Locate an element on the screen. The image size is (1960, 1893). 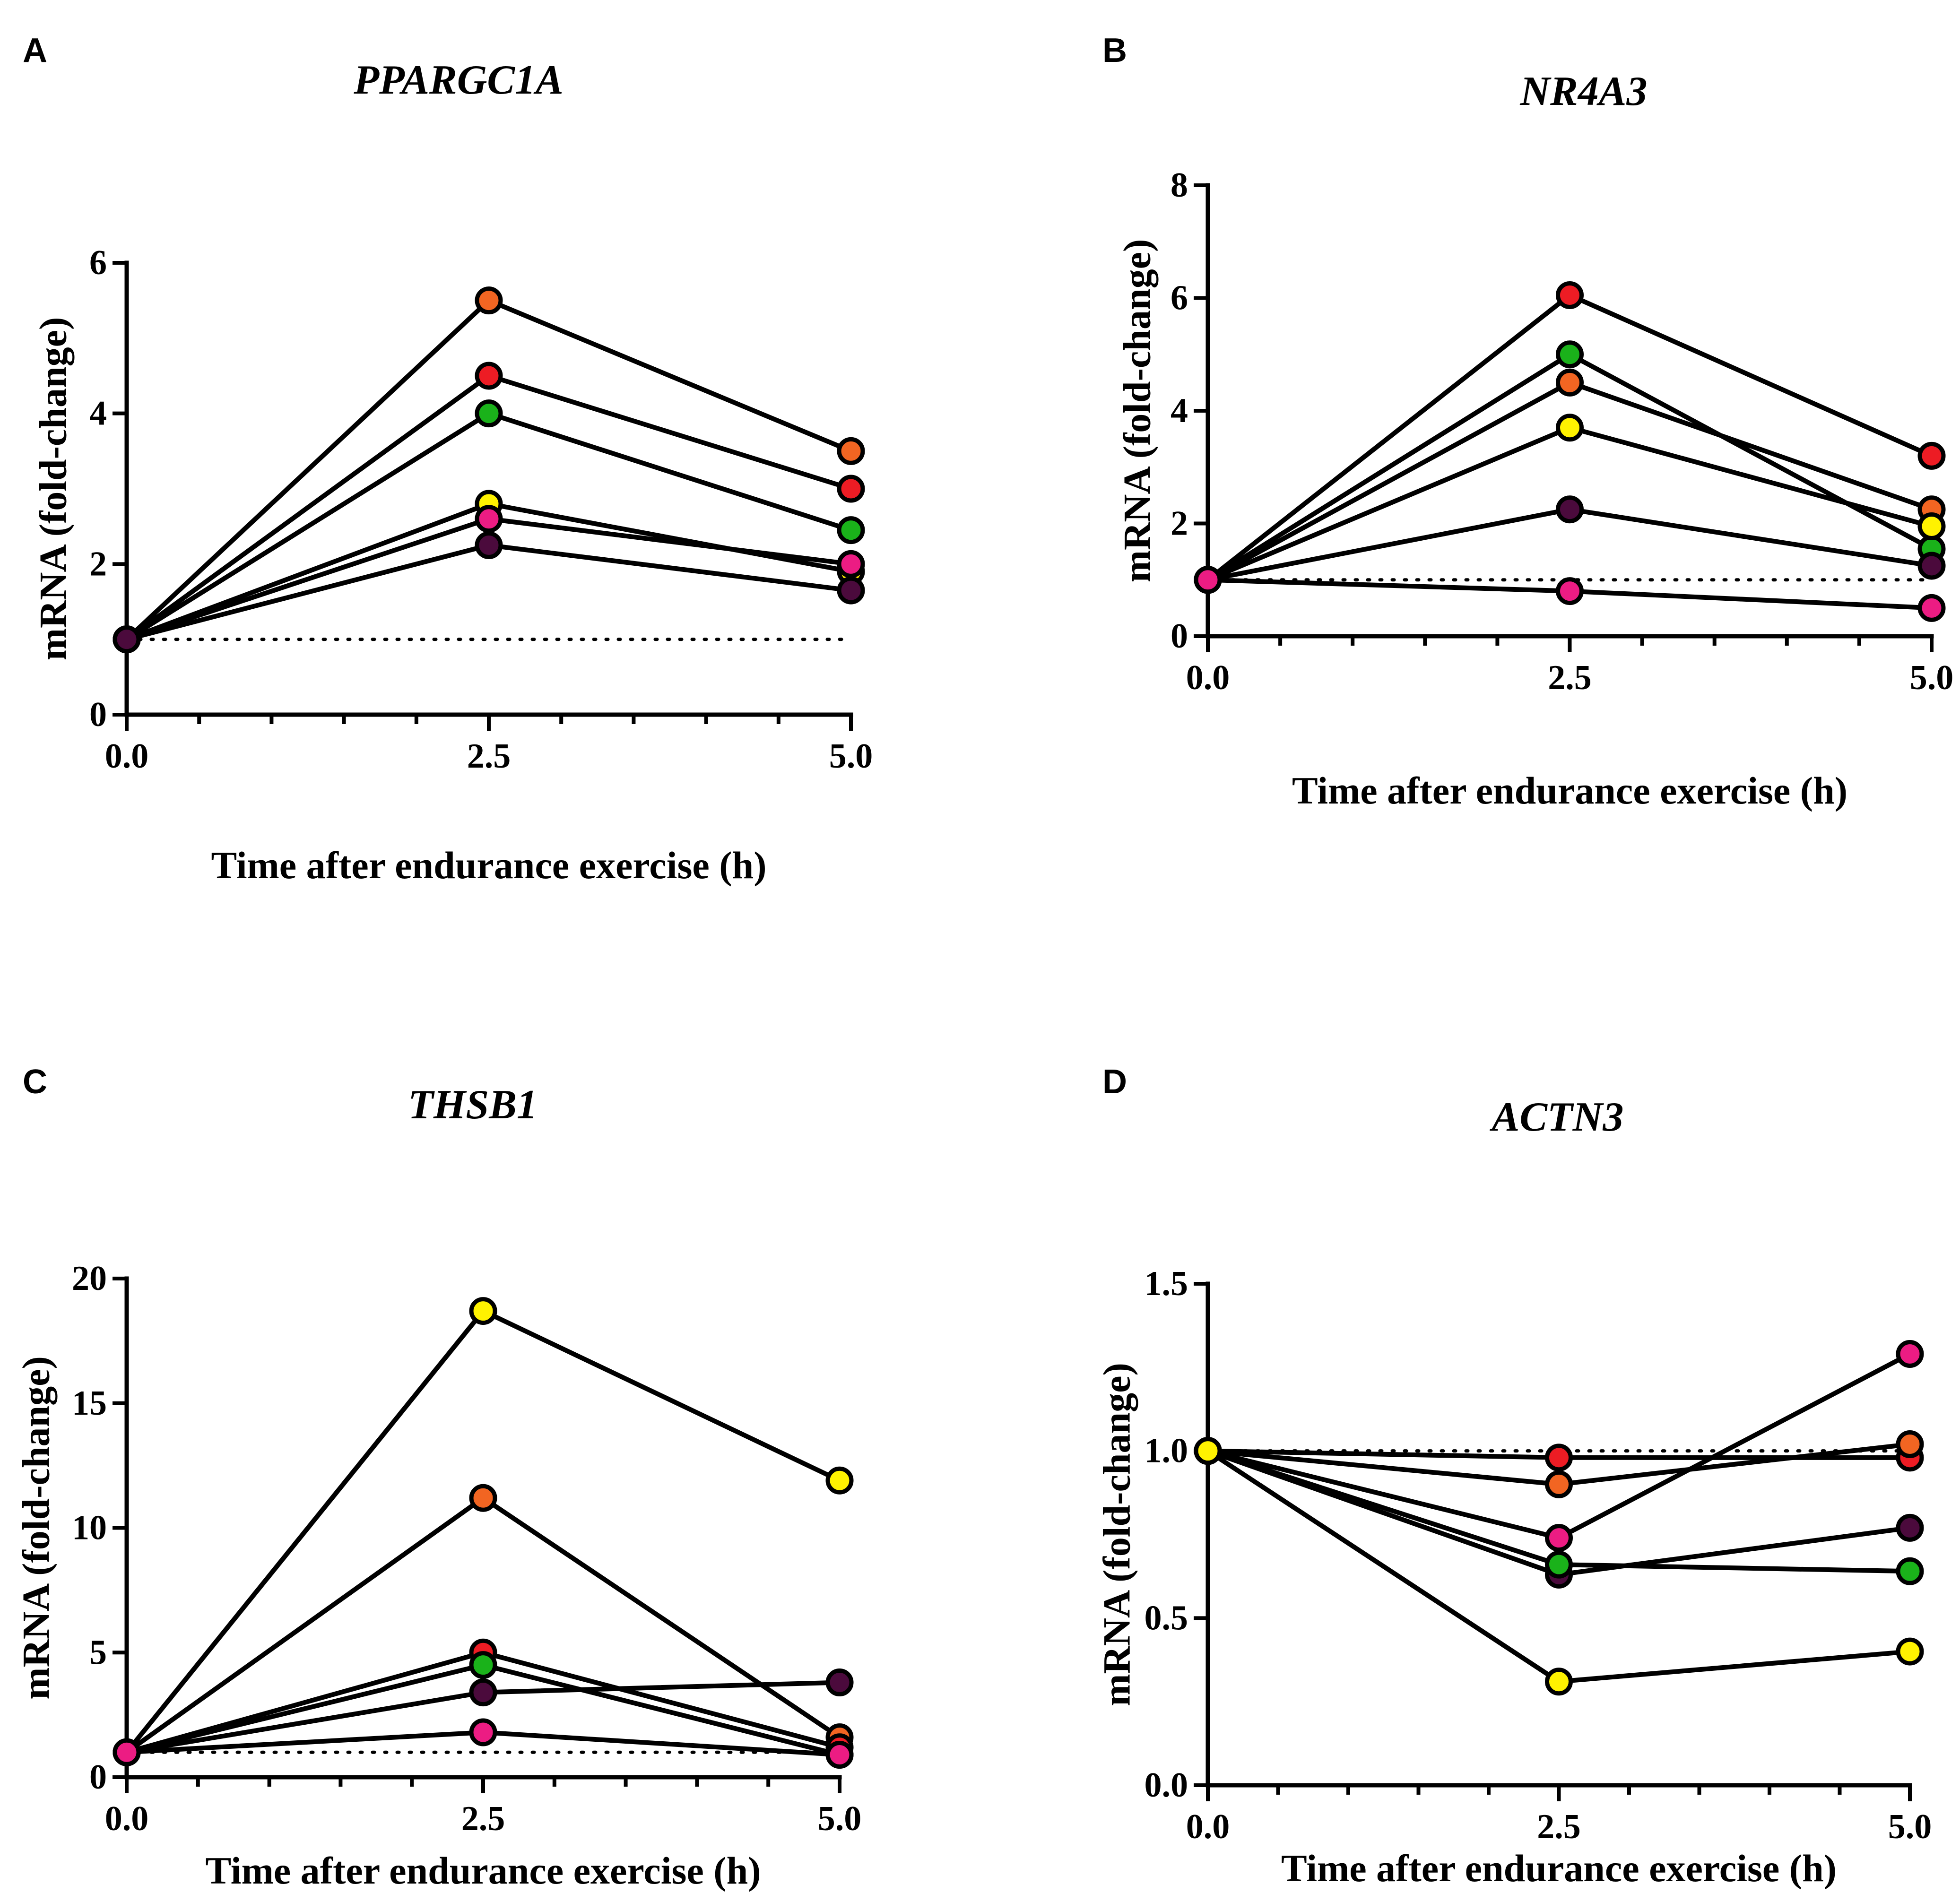
panel-letter: A is located at coordinates (35, 50).